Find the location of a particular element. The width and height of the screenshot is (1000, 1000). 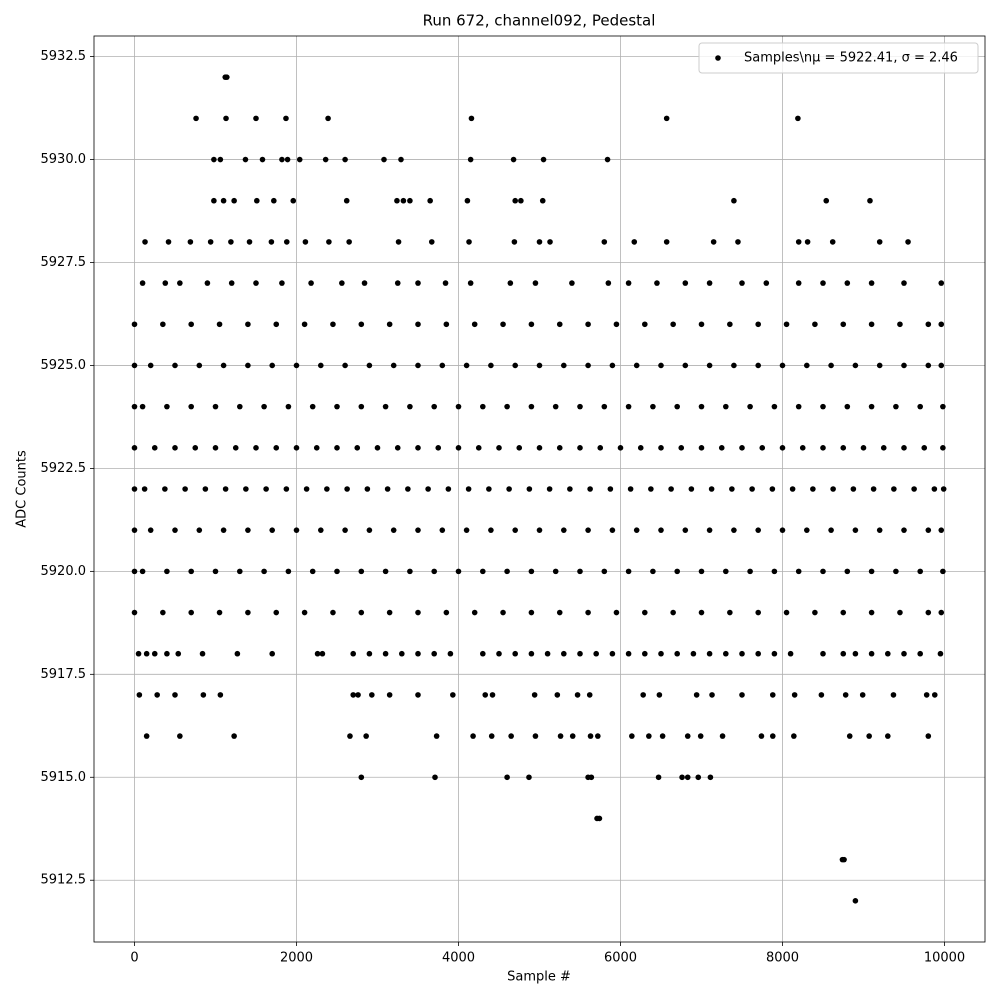

y-tick-label: 5915.0 is located at coordinates (64, 777).